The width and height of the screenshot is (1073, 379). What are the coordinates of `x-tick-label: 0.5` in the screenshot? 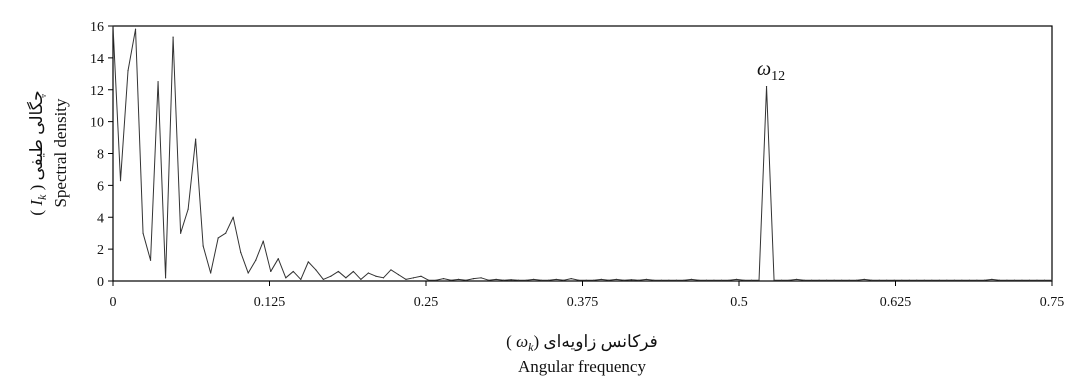 It's located at (739, 302).